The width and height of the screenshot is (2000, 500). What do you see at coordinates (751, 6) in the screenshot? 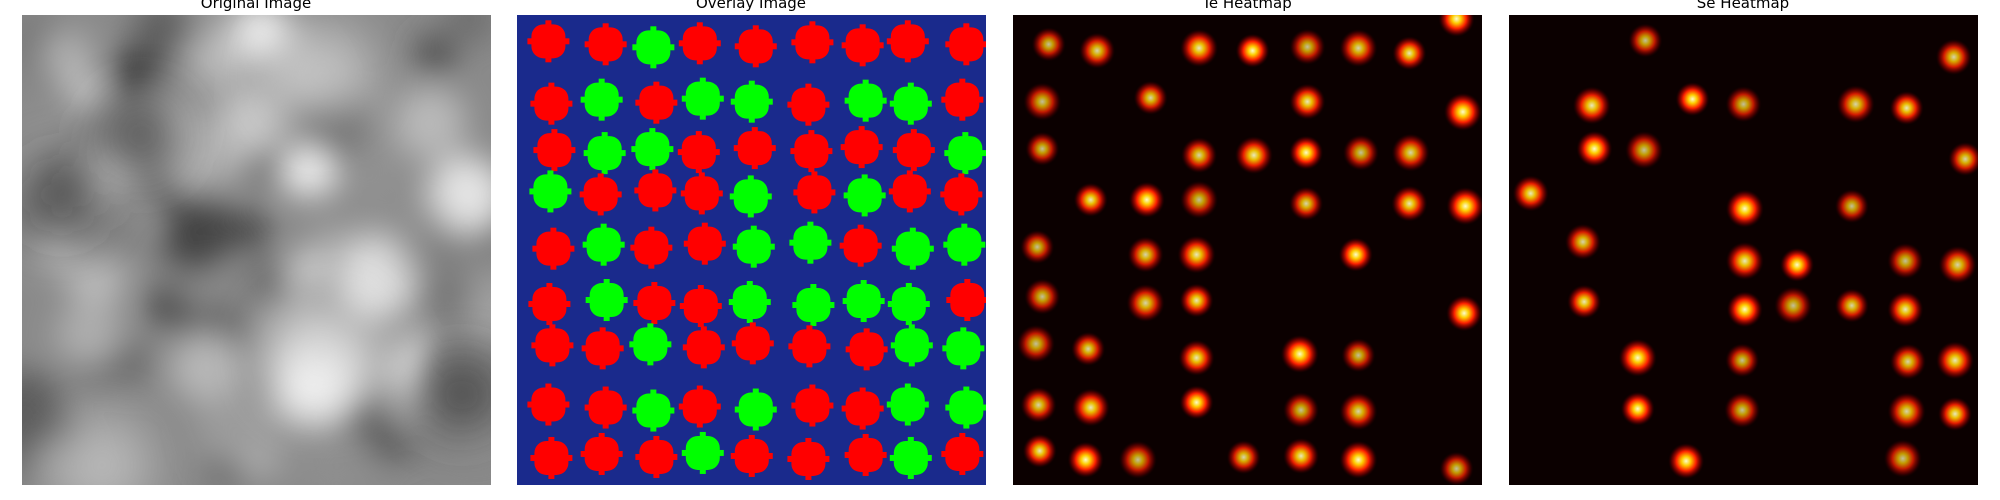
I see `panel-title: Overlay Image` at bounding box center [751, 6].